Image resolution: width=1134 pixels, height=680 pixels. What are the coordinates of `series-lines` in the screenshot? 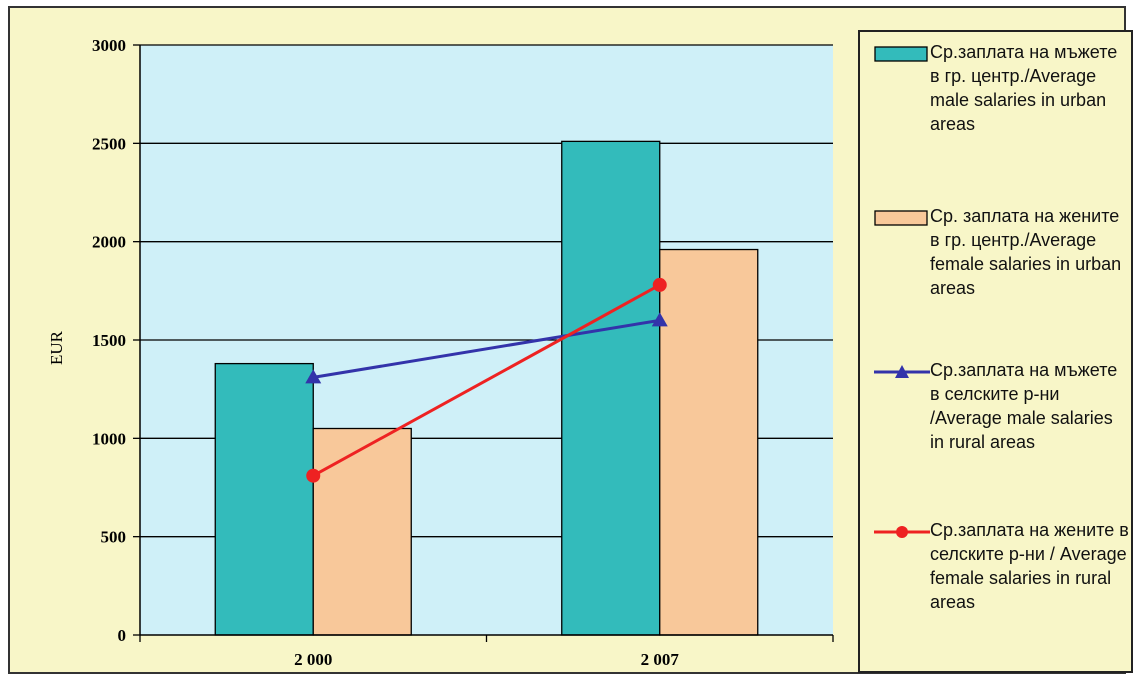 It's located at (486, 380).